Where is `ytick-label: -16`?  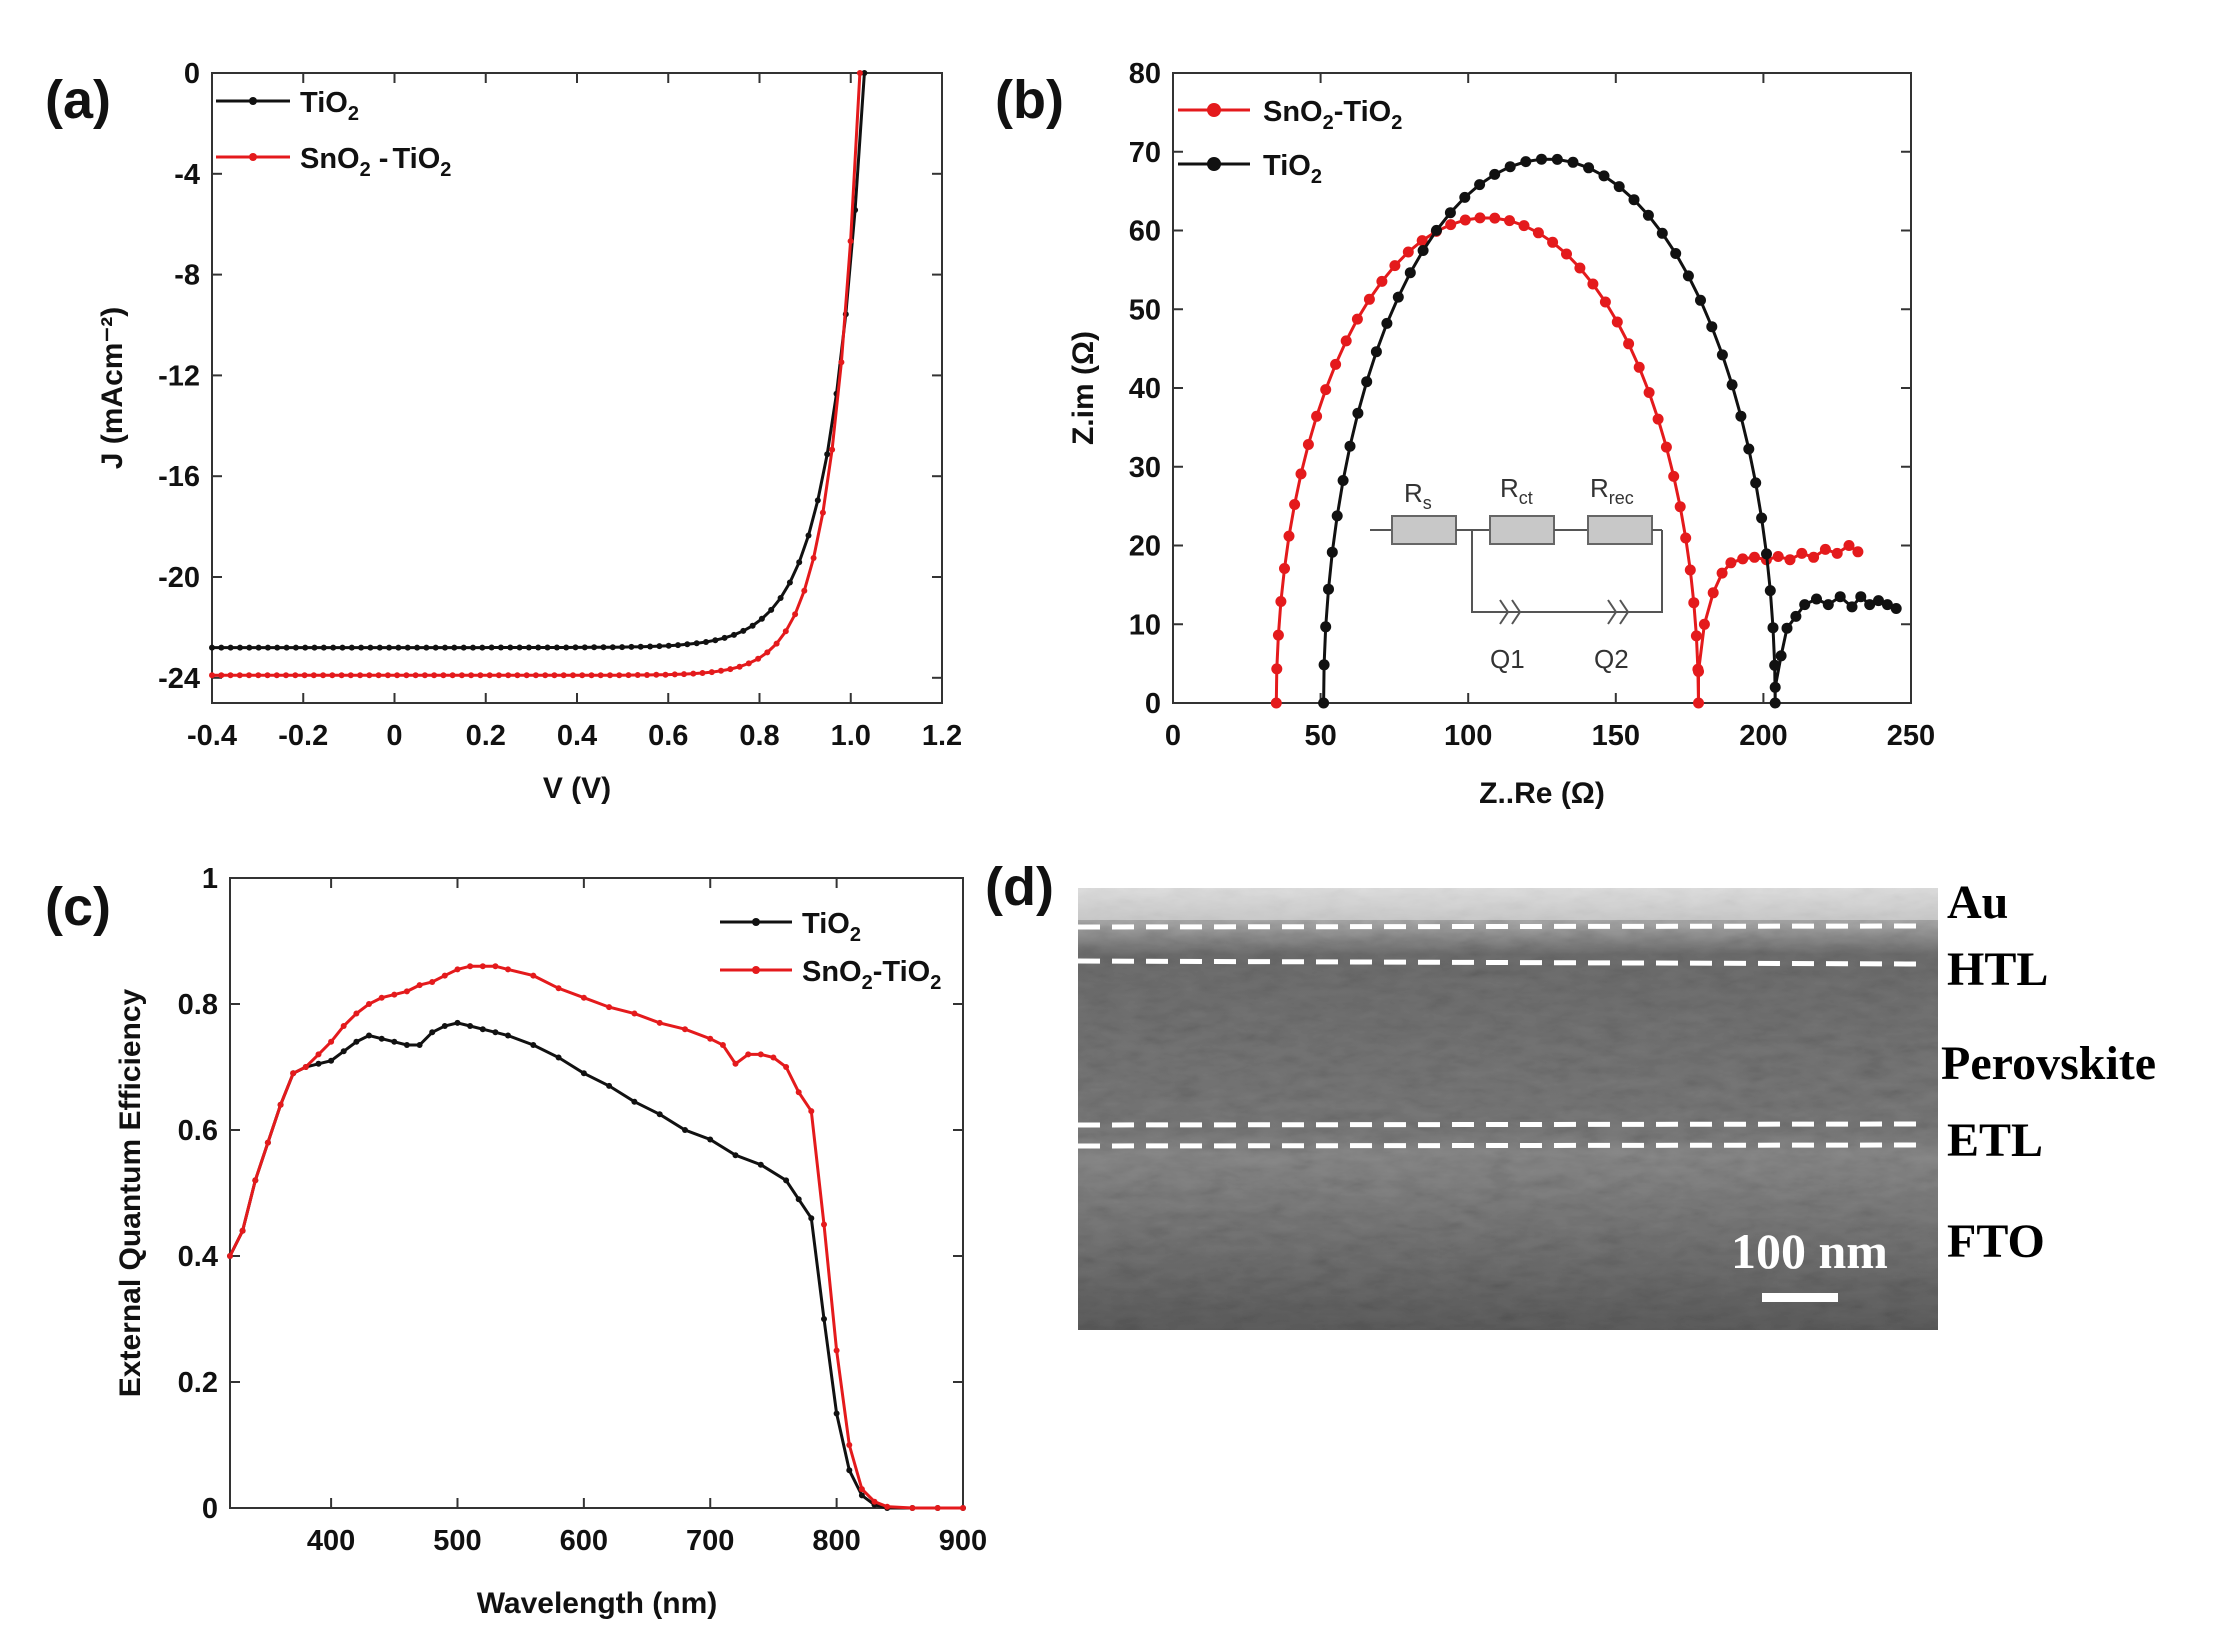
ytick-label: -16 is located at coordinates (179, 477).